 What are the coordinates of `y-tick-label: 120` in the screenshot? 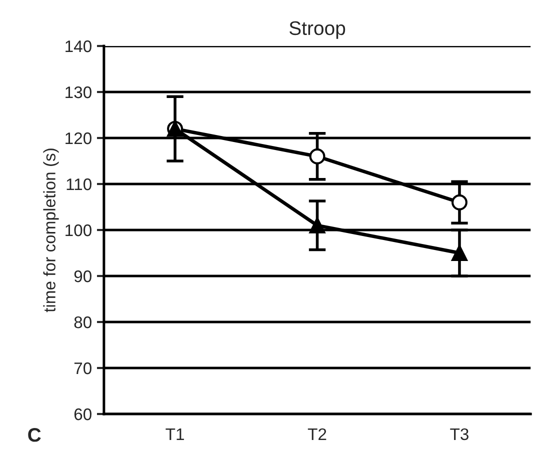 It's located at (79, 138).